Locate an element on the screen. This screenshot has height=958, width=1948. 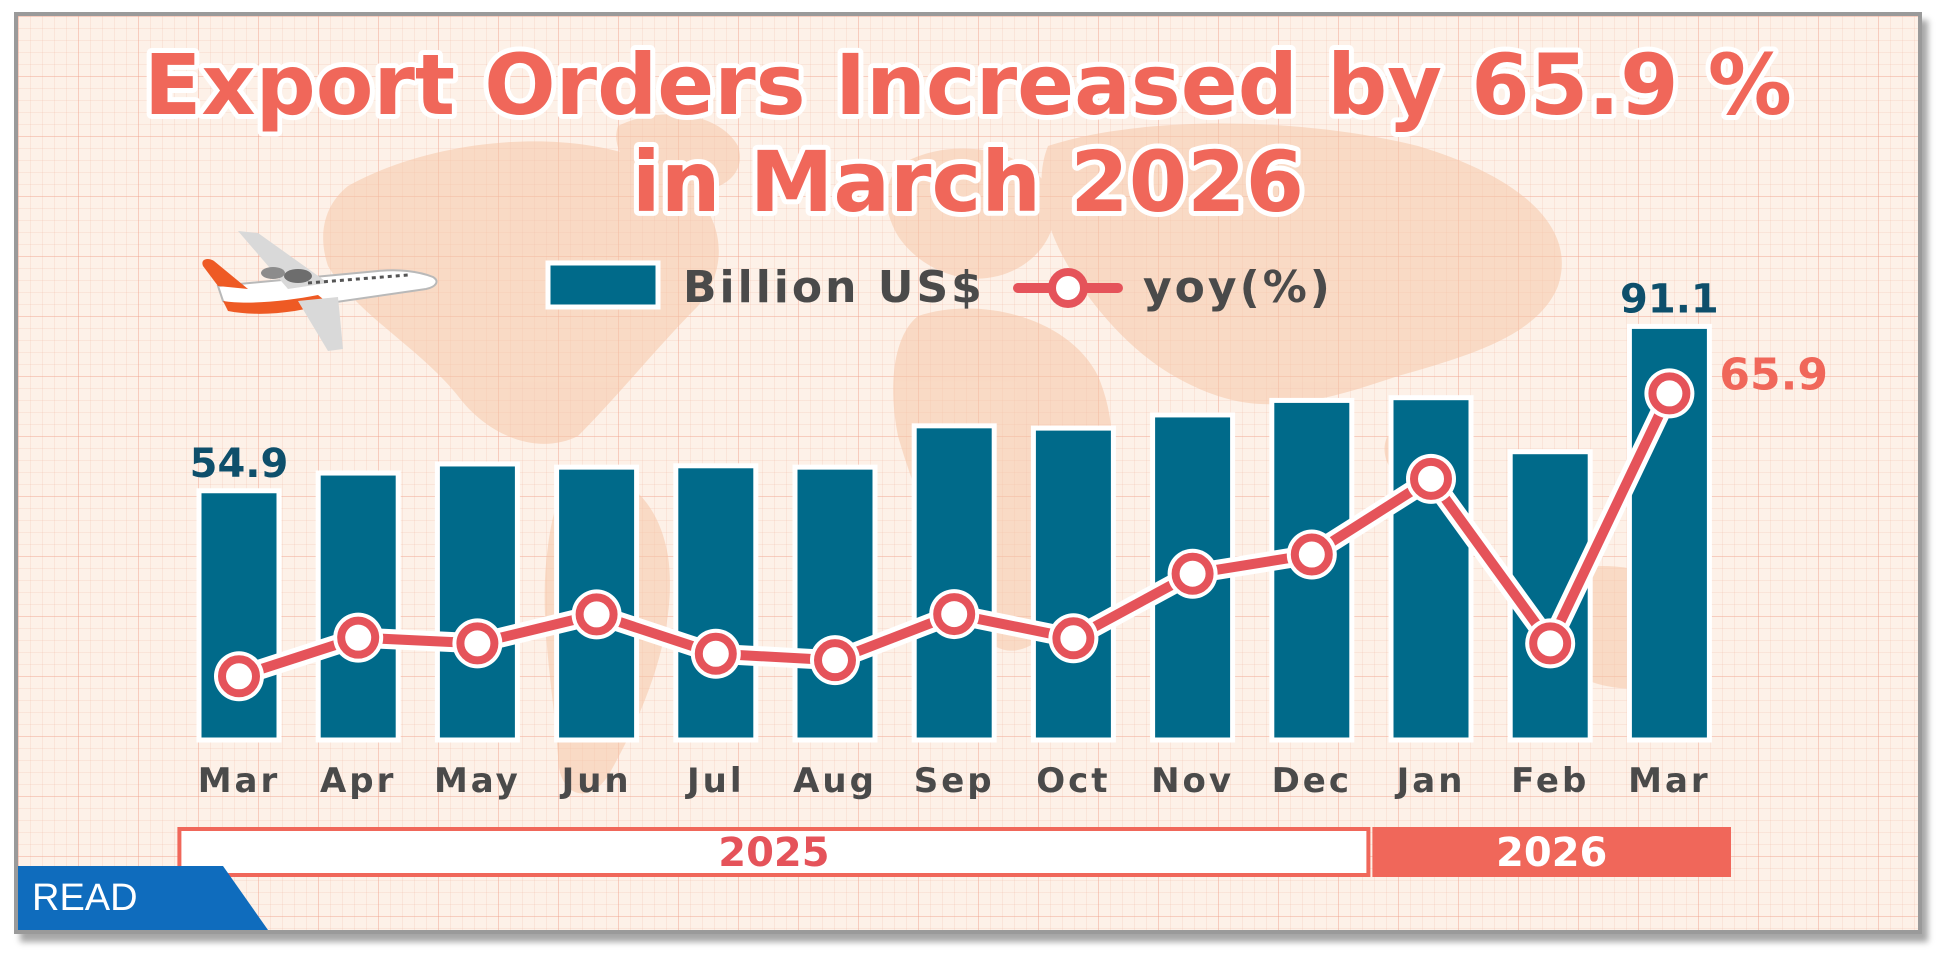
x-tick-6: Sep is located at coordinates (954, 781).